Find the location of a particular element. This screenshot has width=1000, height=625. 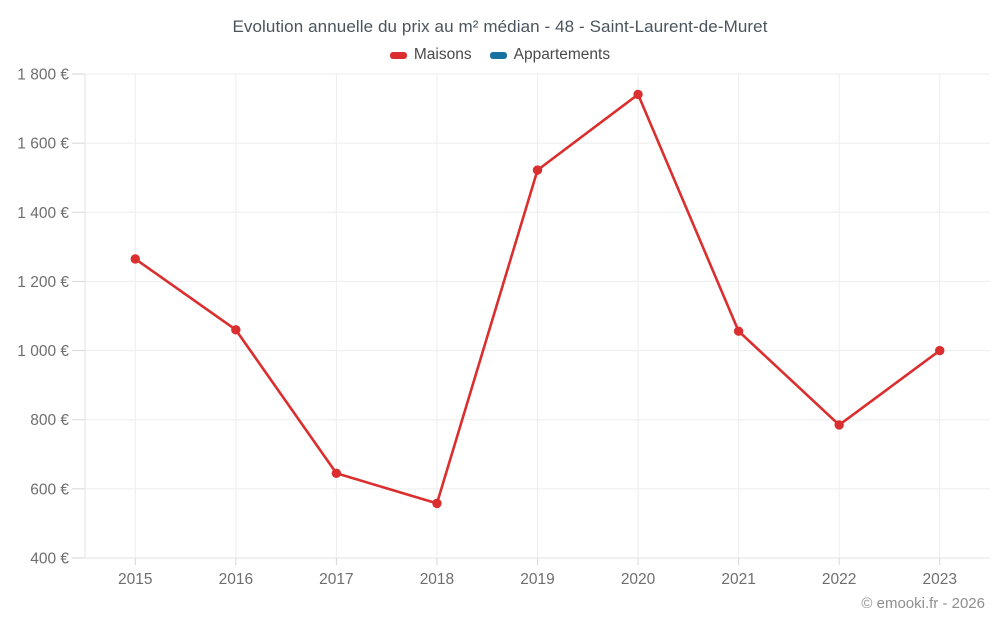

maisons-series-swatch-icon is located at coordinates (398, 55).